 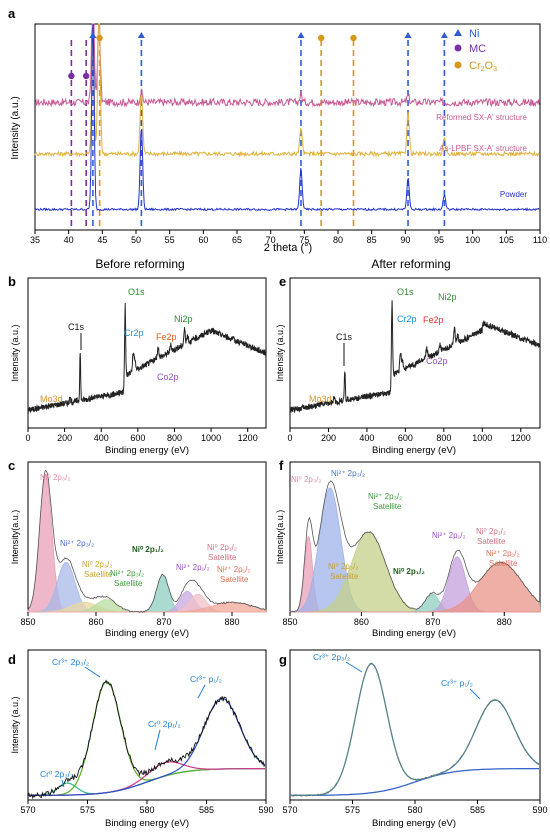 I want to click on label-f-ni0-2p32: Ni⁰ 2p₃/₂, so click(x=306, y=479).